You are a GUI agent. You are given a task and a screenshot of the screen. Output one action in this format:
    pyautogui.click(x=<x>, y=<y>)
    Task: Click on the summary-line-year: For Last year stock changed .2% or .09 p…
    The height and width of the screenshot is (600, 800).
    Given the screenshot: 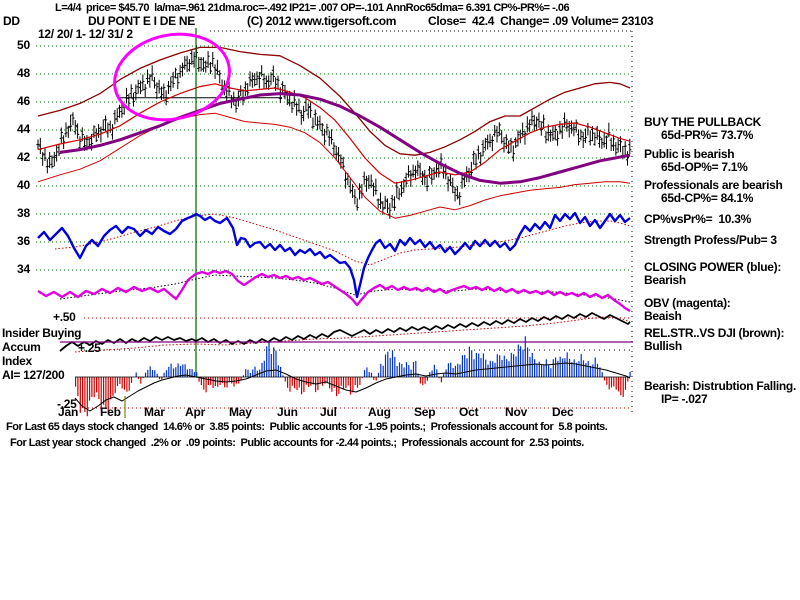 What is the action you would take?
    pyautogui.click(x=297, y=443)
    